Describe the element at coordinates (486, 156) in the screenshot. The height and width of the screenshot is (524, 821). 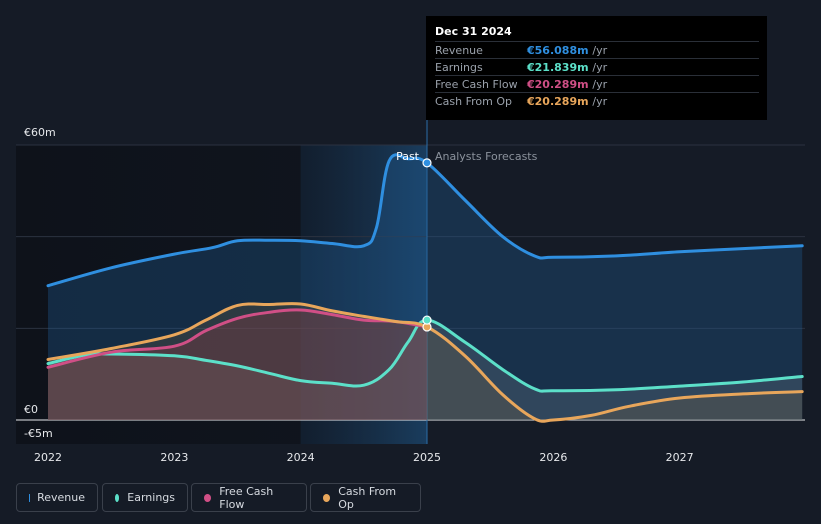
I see `forecast-label: Analysts Forecasts` at that location.